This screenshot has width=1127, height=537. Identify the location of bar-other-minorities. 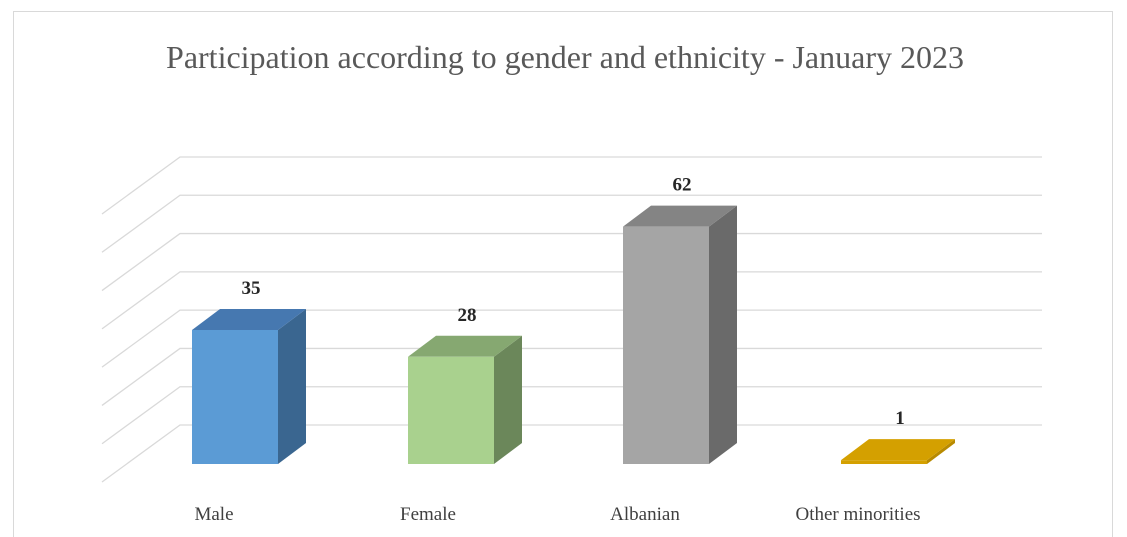
(898, 451).